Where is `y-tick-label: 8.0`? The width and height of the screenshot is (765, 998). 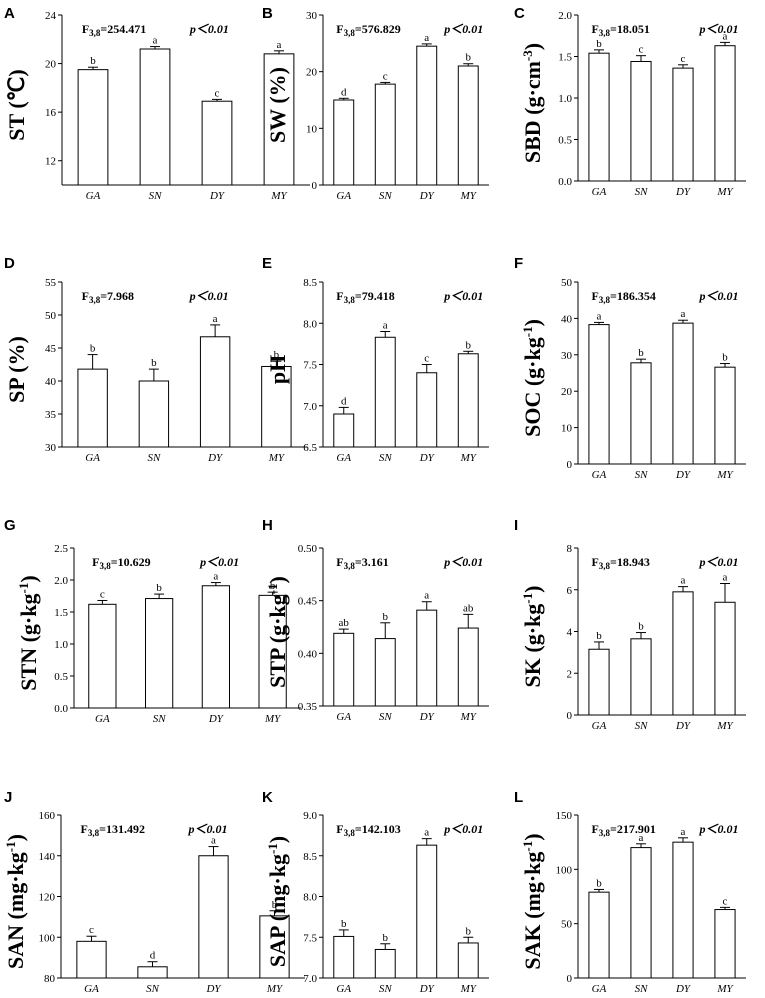 y-tick-label: 8.0 is located at coordinates (310, 898).